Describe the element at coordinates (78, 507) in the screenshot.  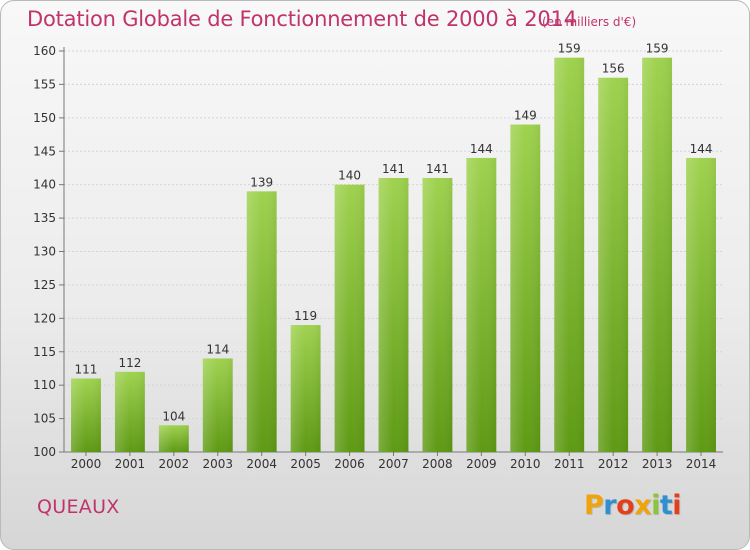
I see `commune-name: QUEAUX` at that location.